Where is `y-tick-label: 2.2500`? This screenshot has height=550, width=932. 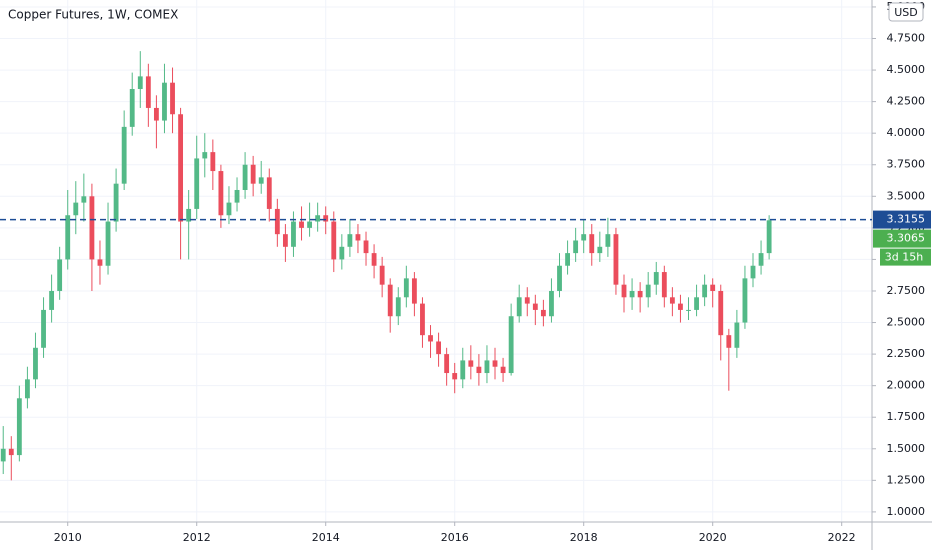
y-tick-label: 2.2500 is located at coordinates (906, 353).